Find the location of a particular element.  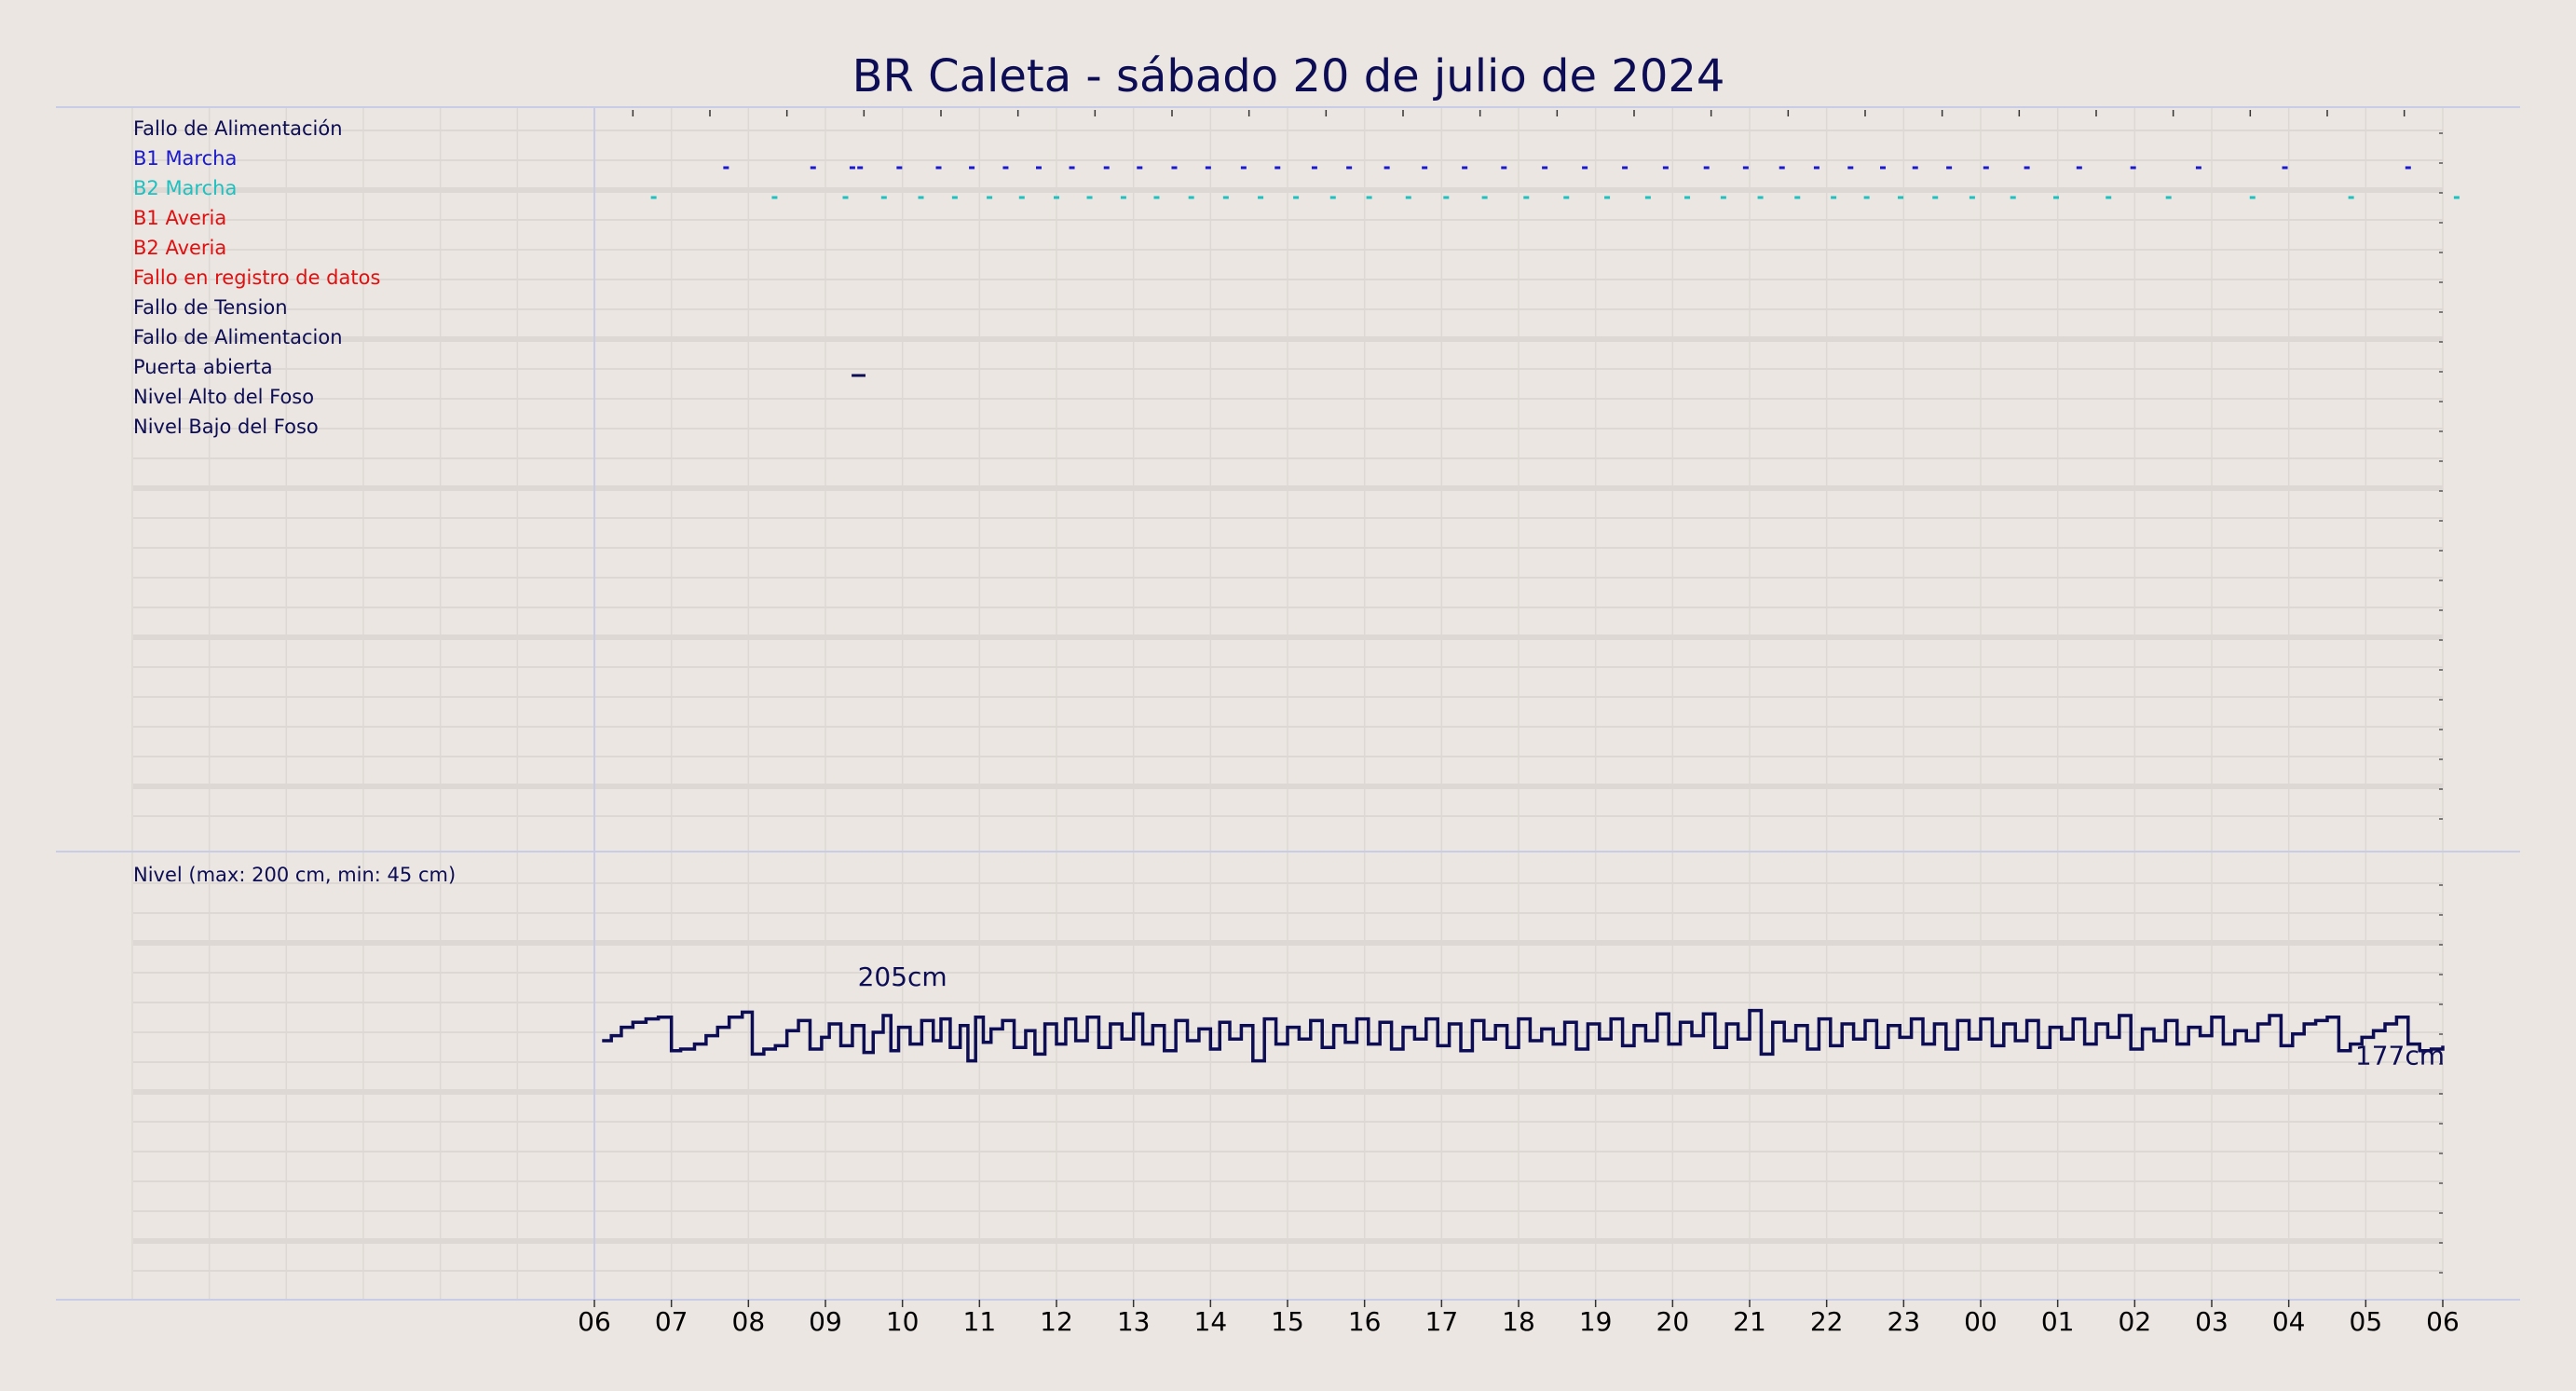

xtick-label: 05 is located at coordinates (2366, 1321).